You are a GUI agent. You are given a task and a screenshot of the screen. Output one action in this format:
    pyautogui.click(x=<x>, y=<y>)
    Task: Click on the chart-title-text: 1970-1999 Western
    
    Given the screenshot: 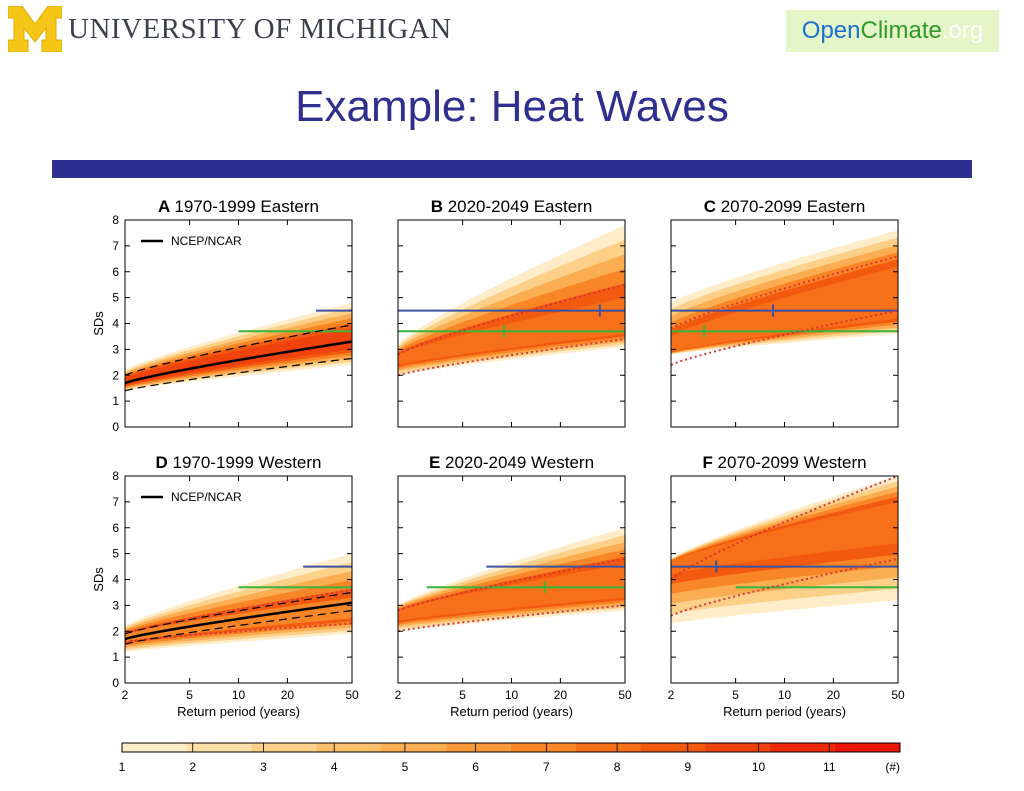 What is the action you would take?
    pyautogui.click(x=246, y=462)
    